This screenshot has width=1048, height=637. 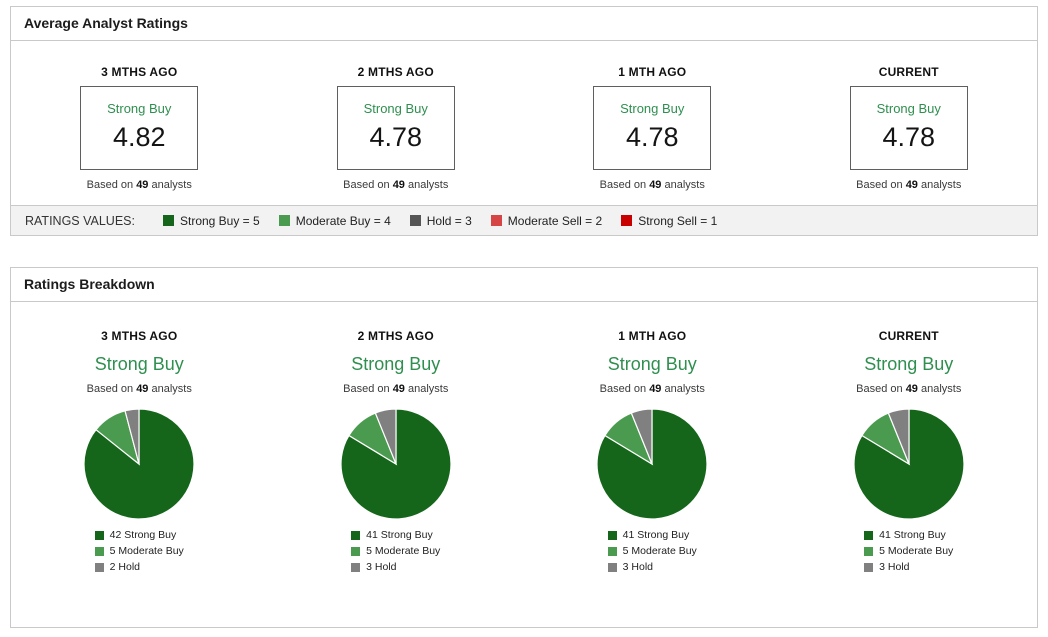 I want to click on pie-legend-item-hold: 2 Hold, so click(x=139, y=567).